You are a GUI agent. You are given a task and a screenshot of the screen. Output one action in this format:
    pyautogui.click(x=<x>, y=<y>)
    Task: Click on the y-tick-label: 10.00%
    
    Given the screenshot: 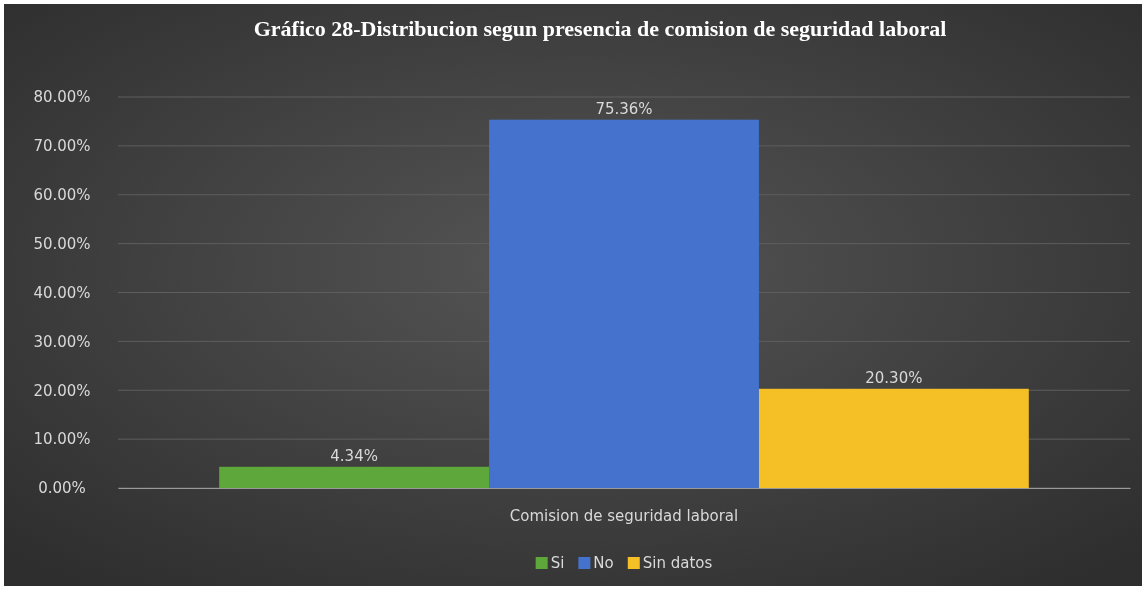 What is the action you would take?
    pyautogui.click(x=62, y=439)
    